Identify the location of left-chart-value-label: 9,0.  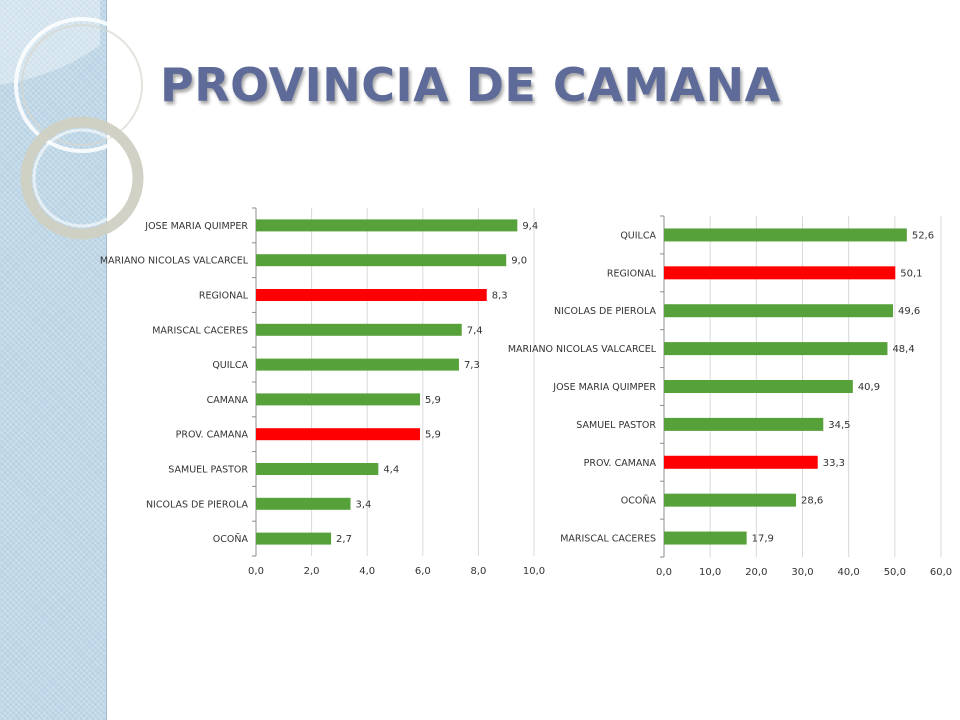
(519, 261).